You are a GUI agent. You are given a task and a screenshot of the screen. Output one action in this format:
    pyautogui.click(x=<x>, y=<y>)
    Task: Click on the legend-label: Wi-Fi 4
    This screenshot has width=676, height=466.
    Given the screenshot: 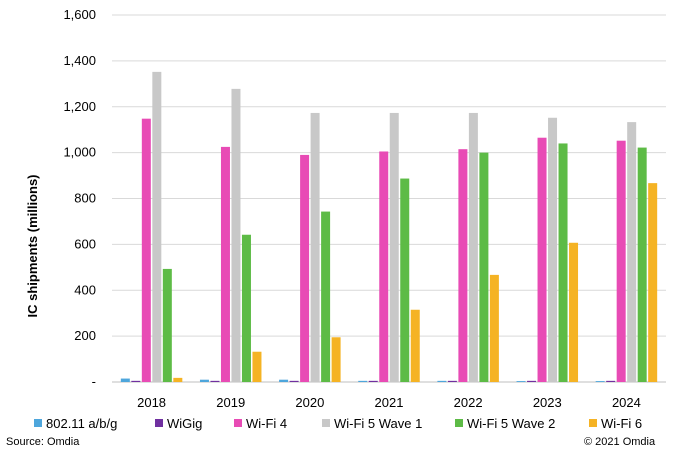 What is the action you would take?
    pyautogui.click(x=266, y=423)
    